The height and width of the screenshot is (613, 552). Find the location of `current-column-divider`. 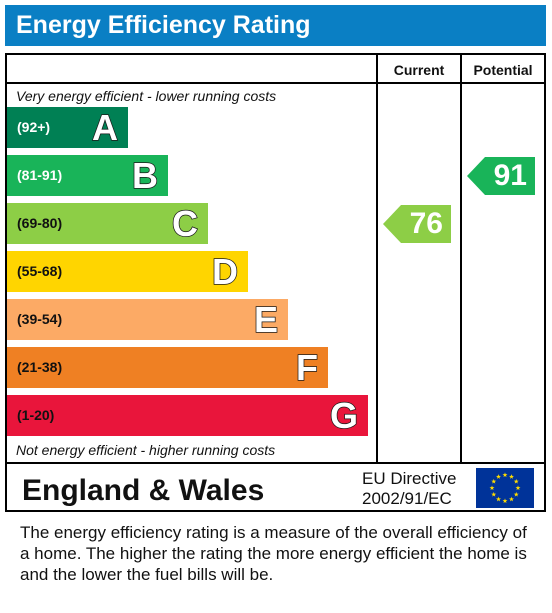

current-column-divider is located at coordinates (377, 259).